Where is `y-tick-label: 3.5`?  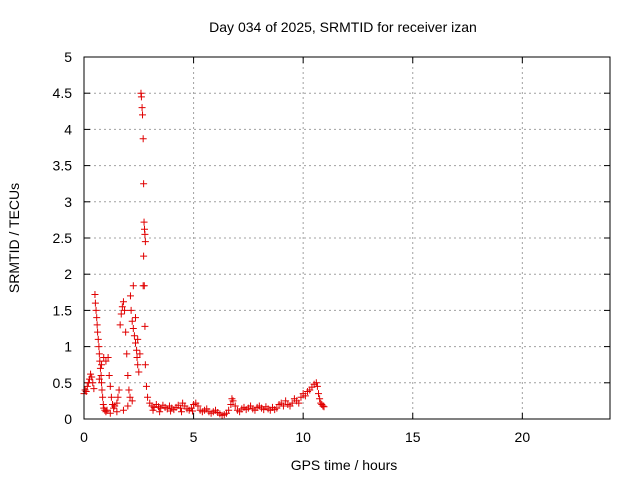 y-tick-label: 3.5 is located at coordinates (63, 166).